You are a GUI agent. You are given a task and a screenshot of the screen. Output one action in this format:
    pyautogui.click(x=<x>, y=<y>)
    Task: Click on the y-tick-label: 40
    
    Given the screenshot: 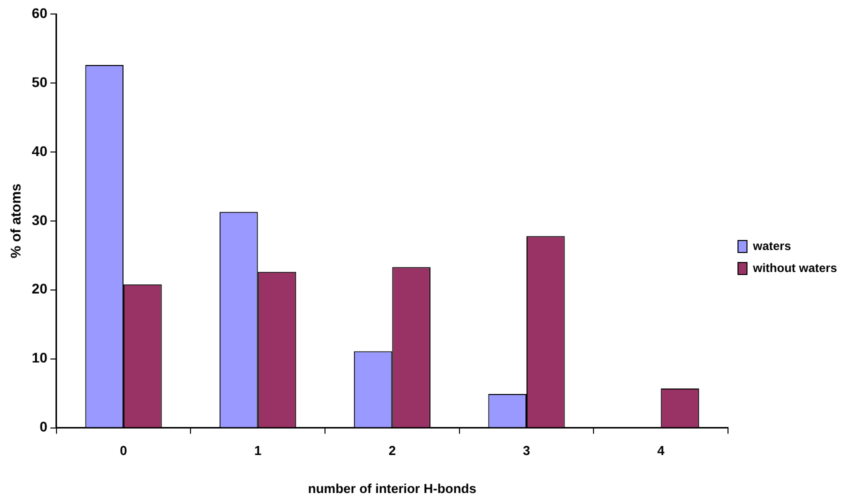 What is the action you would take?
    pyautogui.click(x=40, y=150)
    